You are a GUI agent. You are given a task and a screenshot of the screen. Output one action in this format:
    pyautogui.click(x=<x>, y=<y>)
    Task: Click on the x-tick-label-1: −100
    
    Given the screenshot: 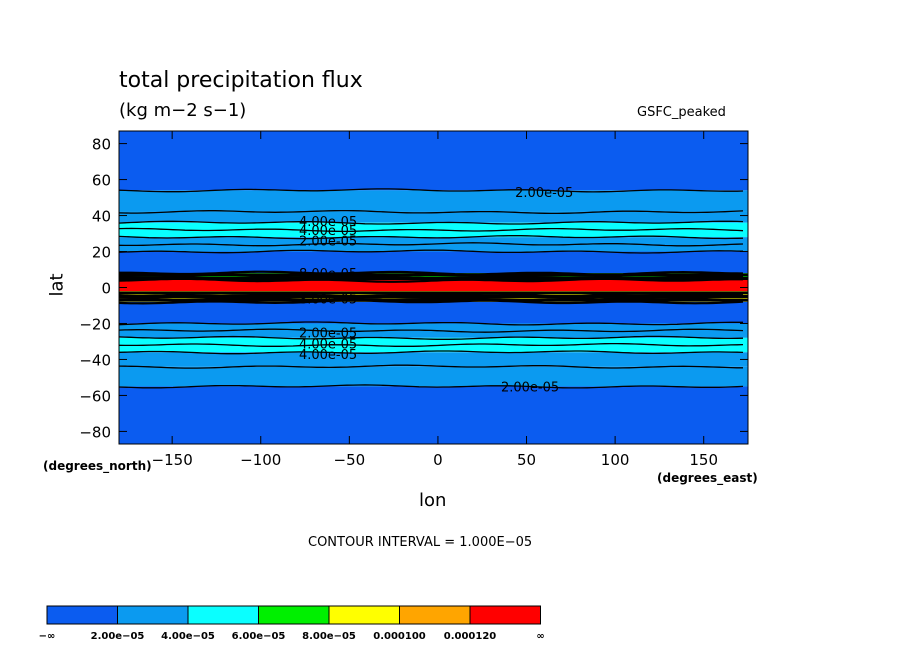 What is the action you would take?
    pyautogui.click(x=260, y=460)
    